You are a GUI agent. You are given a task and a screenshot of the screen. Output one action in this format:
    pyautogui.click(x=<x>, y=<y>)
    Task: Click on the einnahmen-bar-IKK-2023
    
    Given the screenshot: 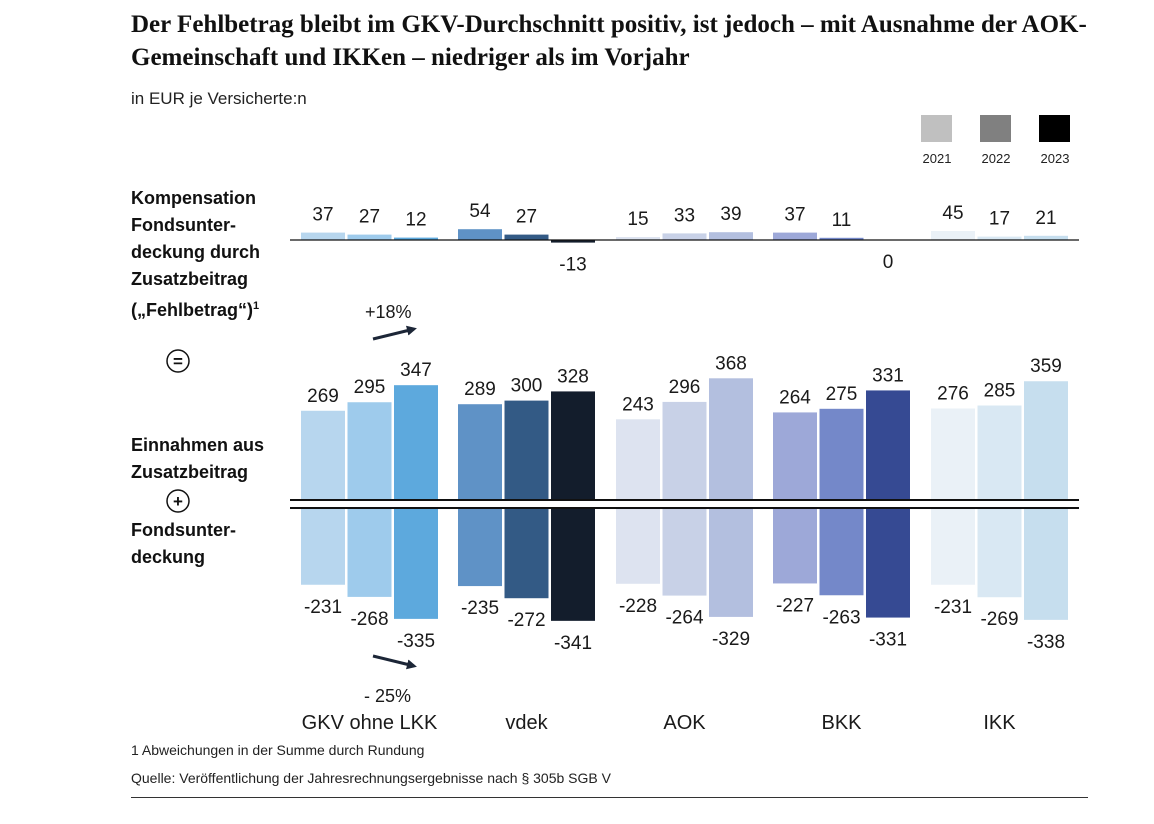 What is the action you would take?
    pyautogui.click(x=1046, y=440)
    